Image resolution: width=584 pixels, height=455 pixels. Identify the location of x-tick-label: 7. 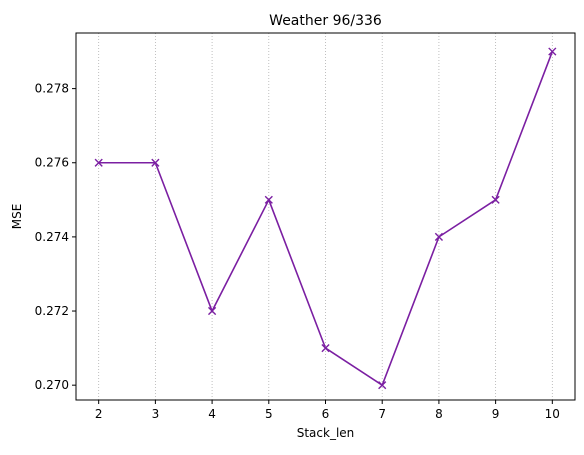
(382, 414).